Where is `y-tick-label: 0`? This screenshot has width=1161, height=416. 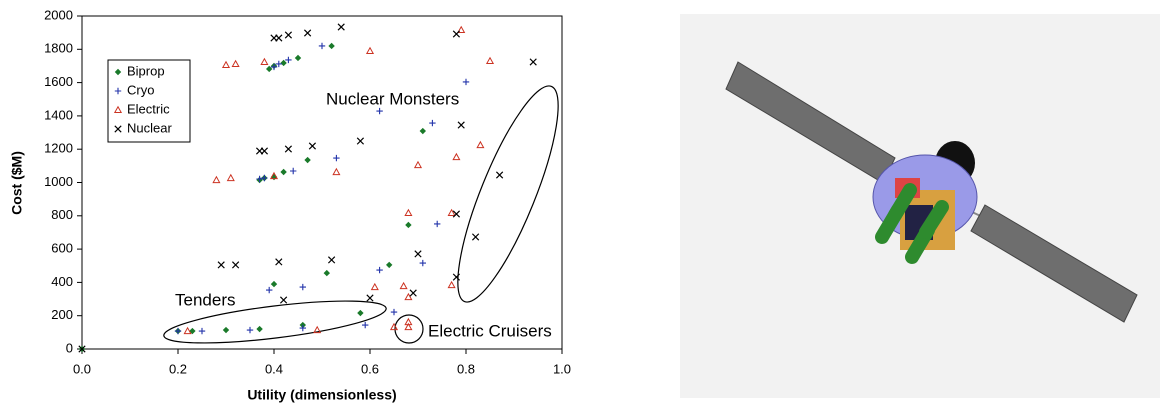
y-tick-label: 0 is located at coordinates (69, 347).